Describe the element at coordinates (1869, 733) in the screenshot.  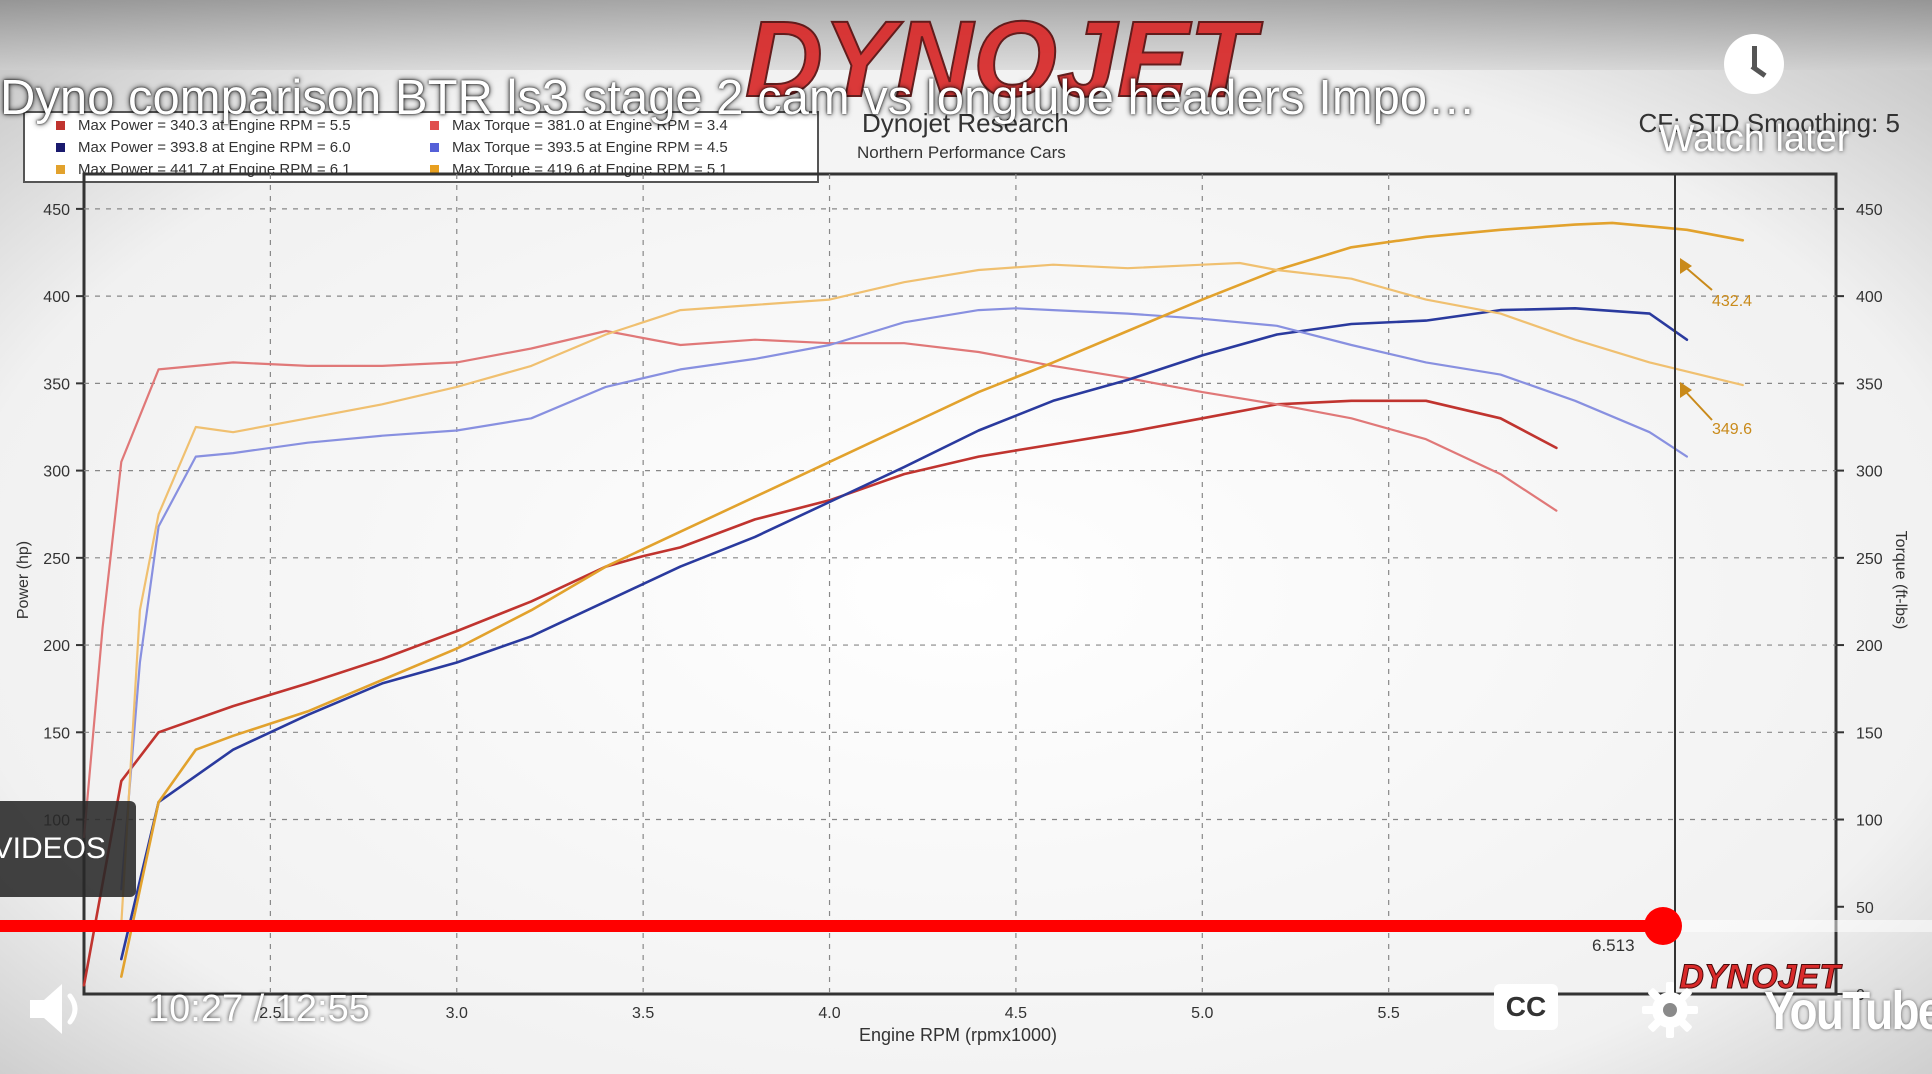
I see `y2-tick-label: 150` at that location.